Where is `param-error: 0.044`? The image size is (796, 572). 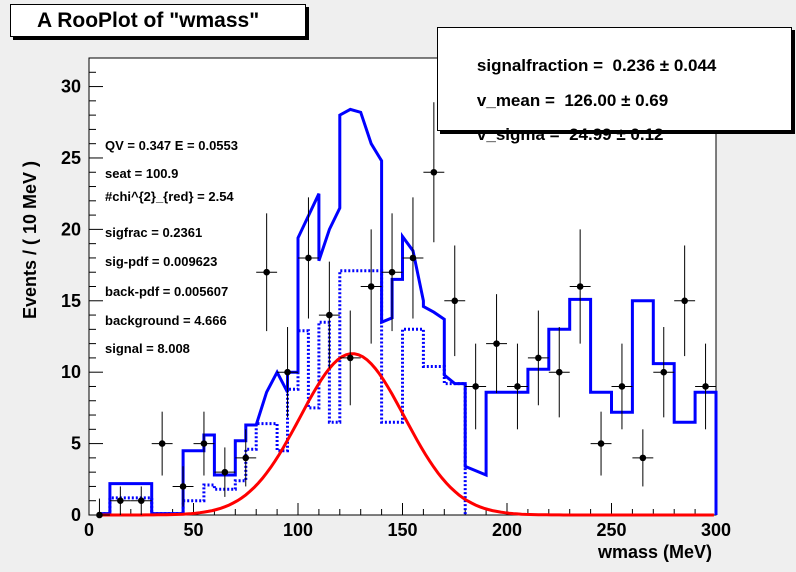
param-error: 0.044 is located at coordinates (695, 65).